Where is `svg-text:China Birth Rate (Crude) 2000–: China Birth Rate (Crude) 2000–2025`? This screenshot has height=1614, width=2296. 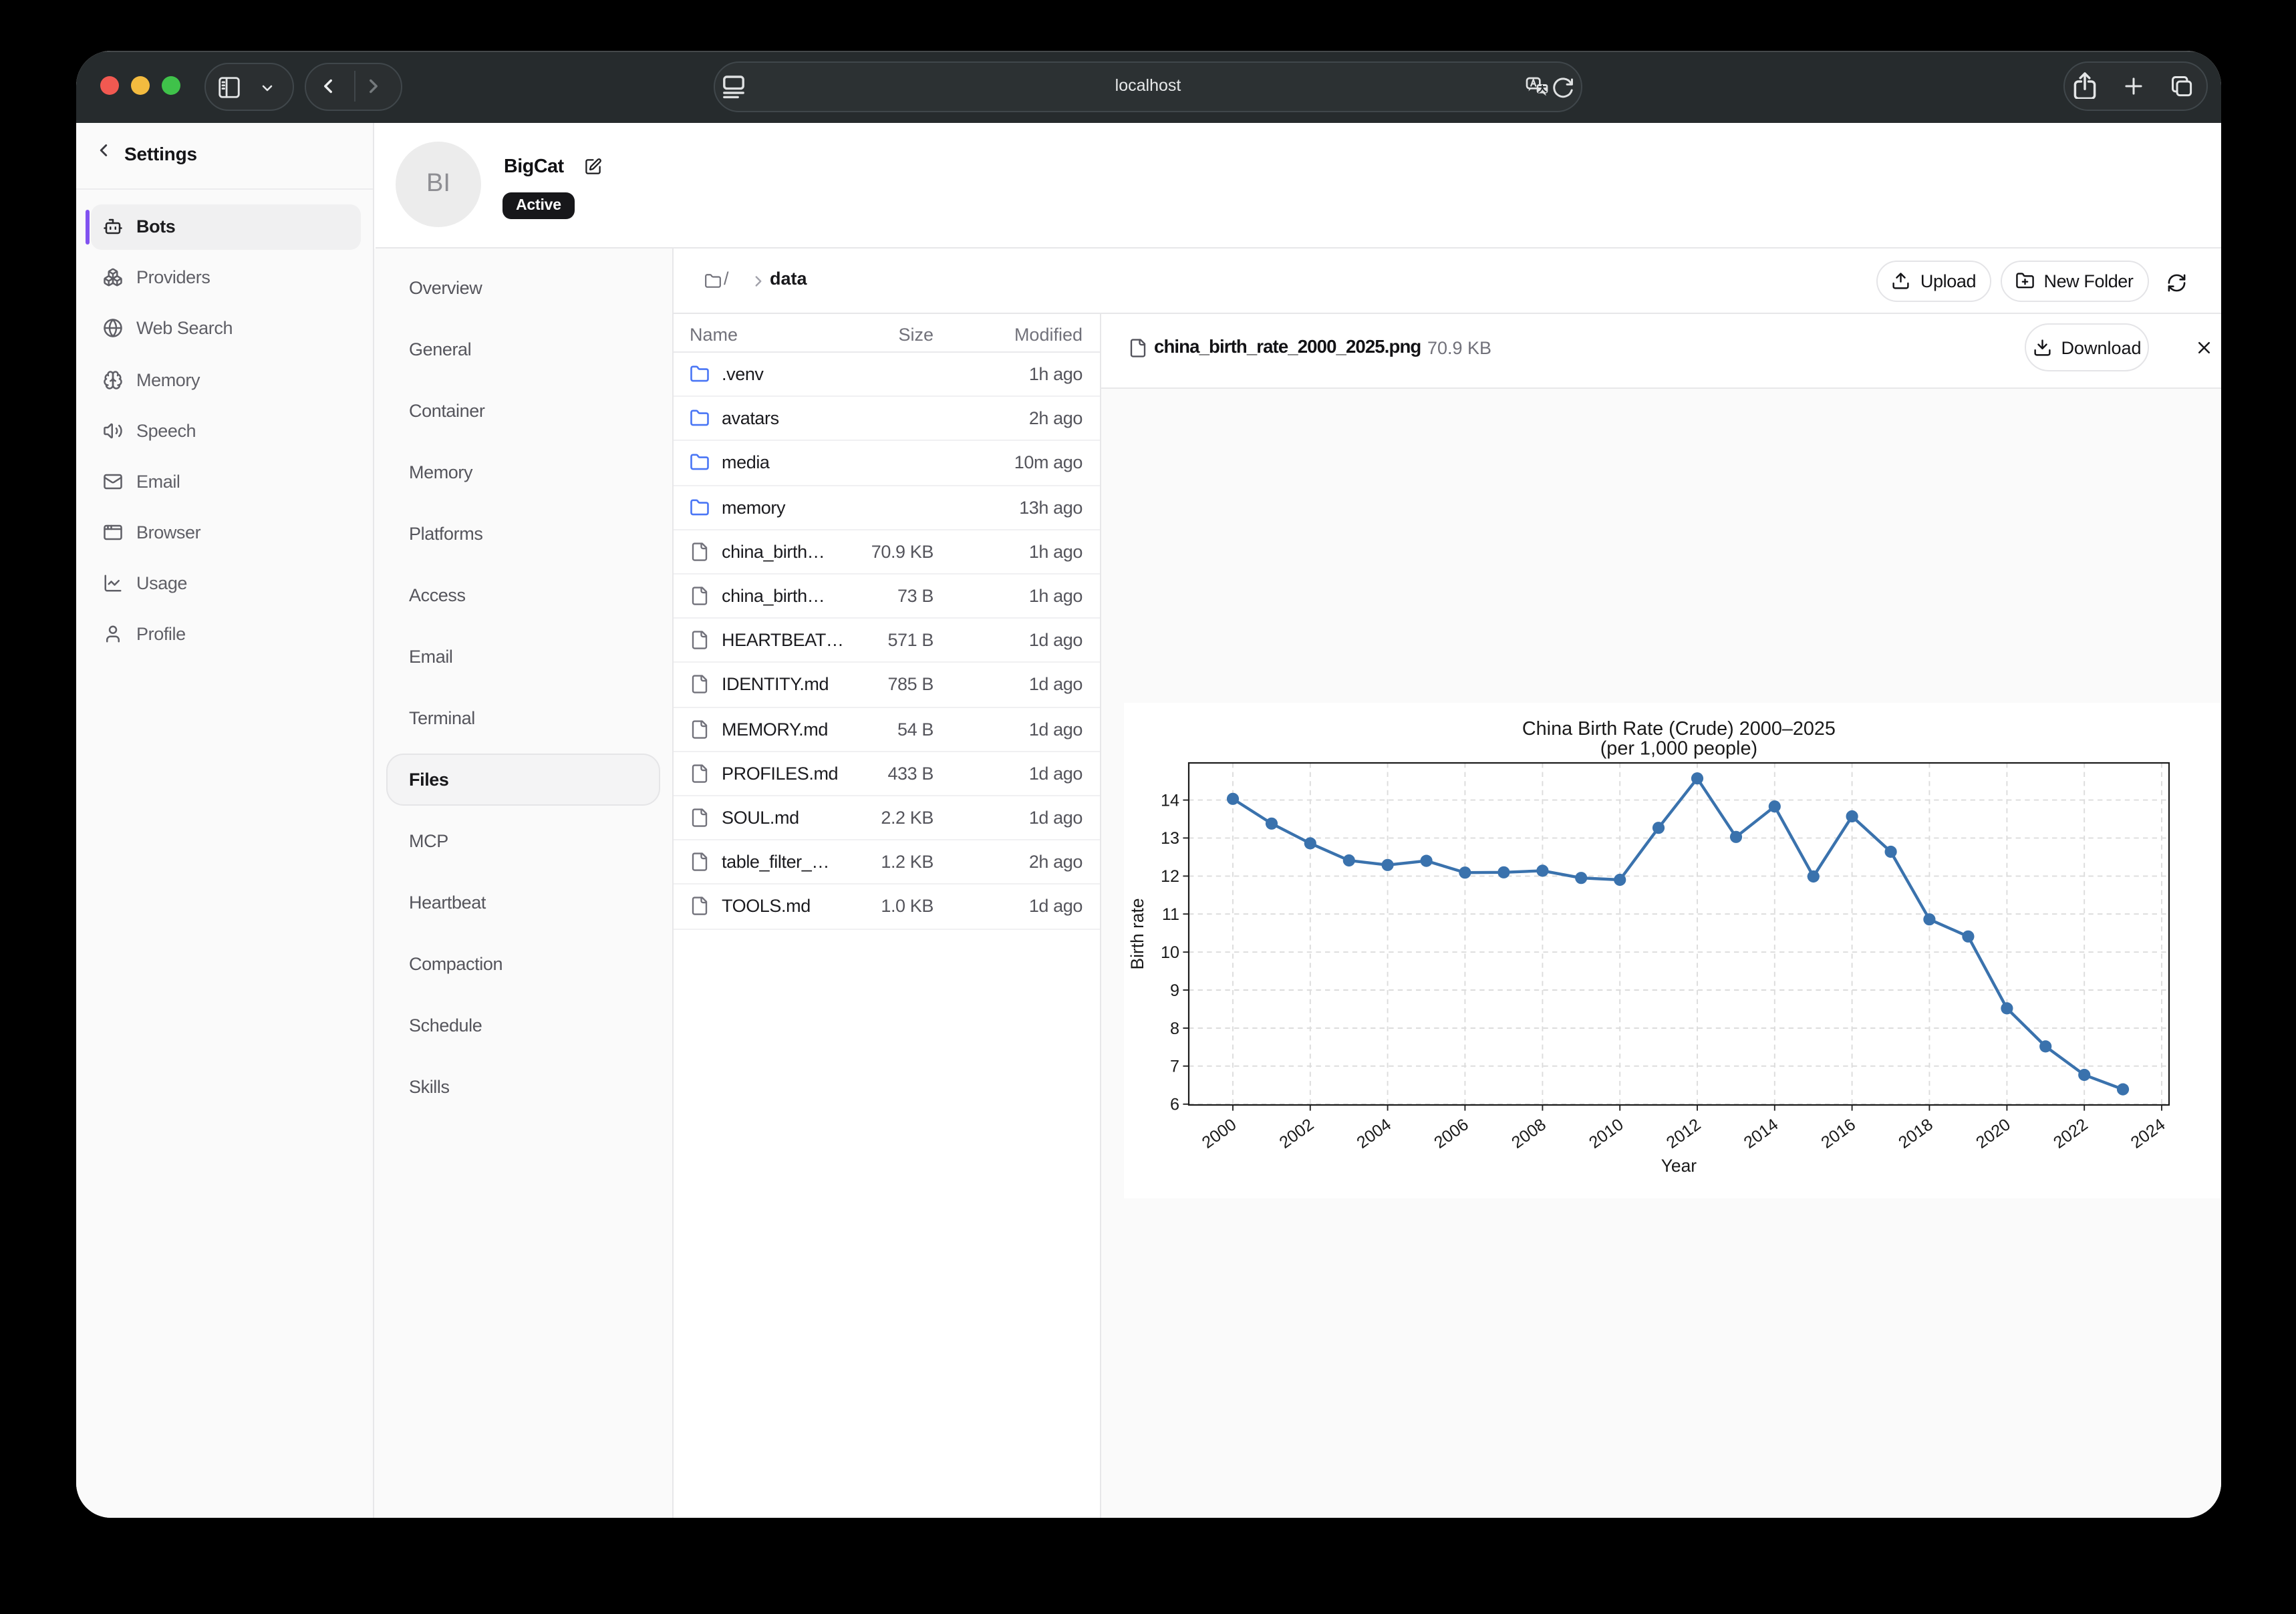 svg-text:China Birth Rate (Crude) 2000–: China Birth Rate (Crude) 2000–2025 is located at coordinates (1679, 729).